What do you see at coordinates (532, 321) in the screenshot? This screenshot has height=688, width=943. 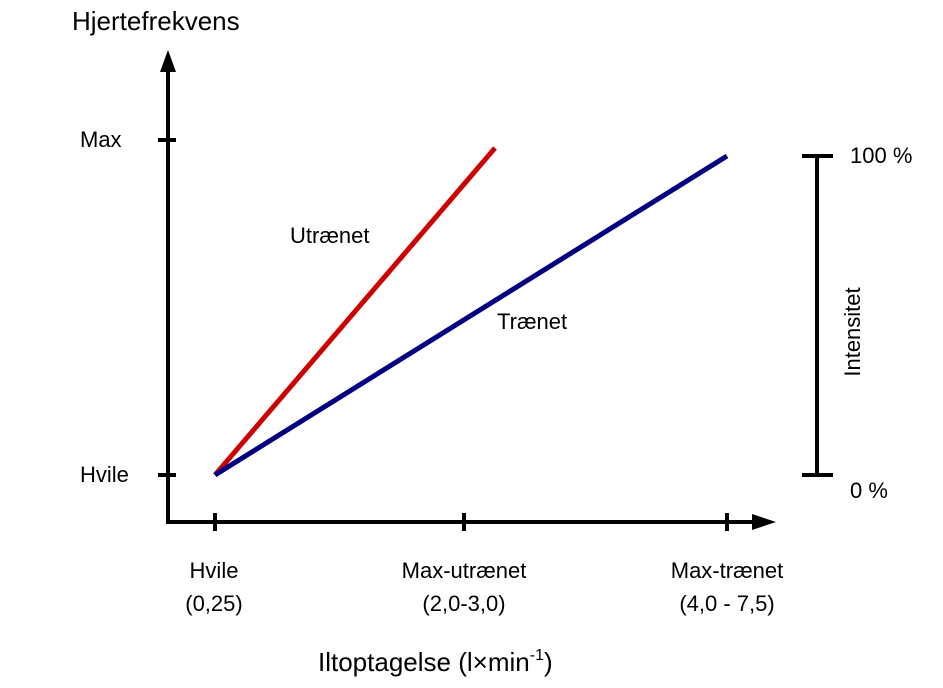 I see `line-label: Trænet` at bounding box center [532, 321].